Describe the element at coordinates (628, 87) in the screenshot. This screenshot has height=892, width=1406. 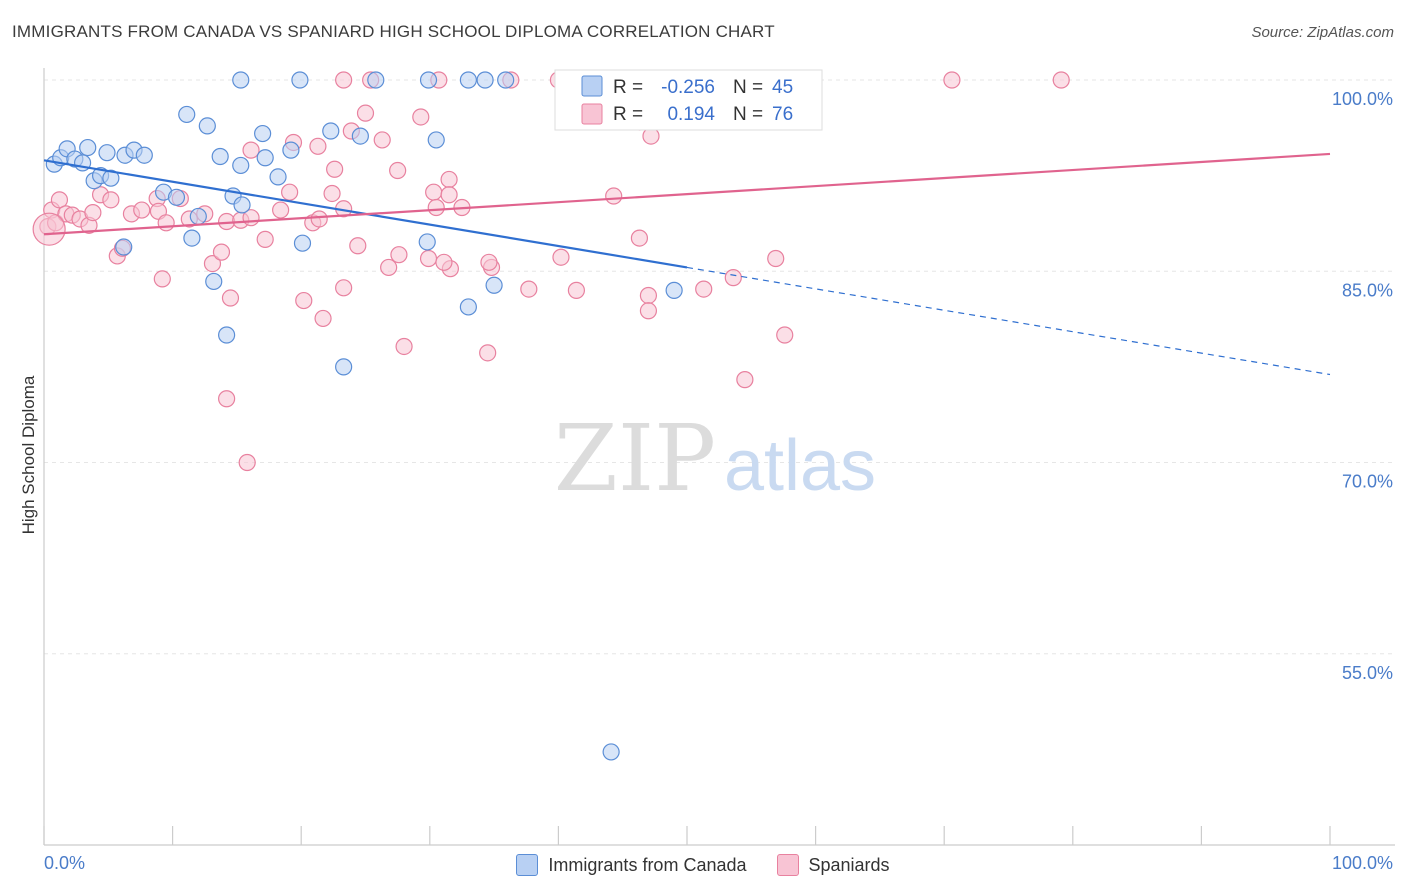
I see `r-label-canada: R =` at that location.